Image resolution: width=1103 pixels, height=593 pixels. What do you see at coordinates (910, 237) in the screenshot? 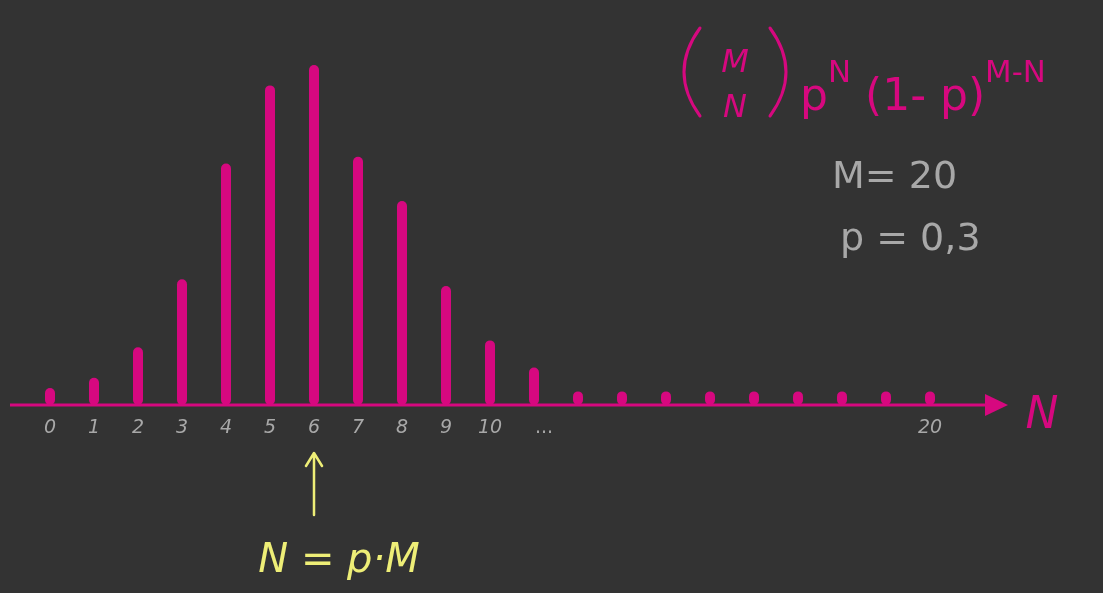
I see `annotation: p = 0,3` at bounding box center [910, 237].